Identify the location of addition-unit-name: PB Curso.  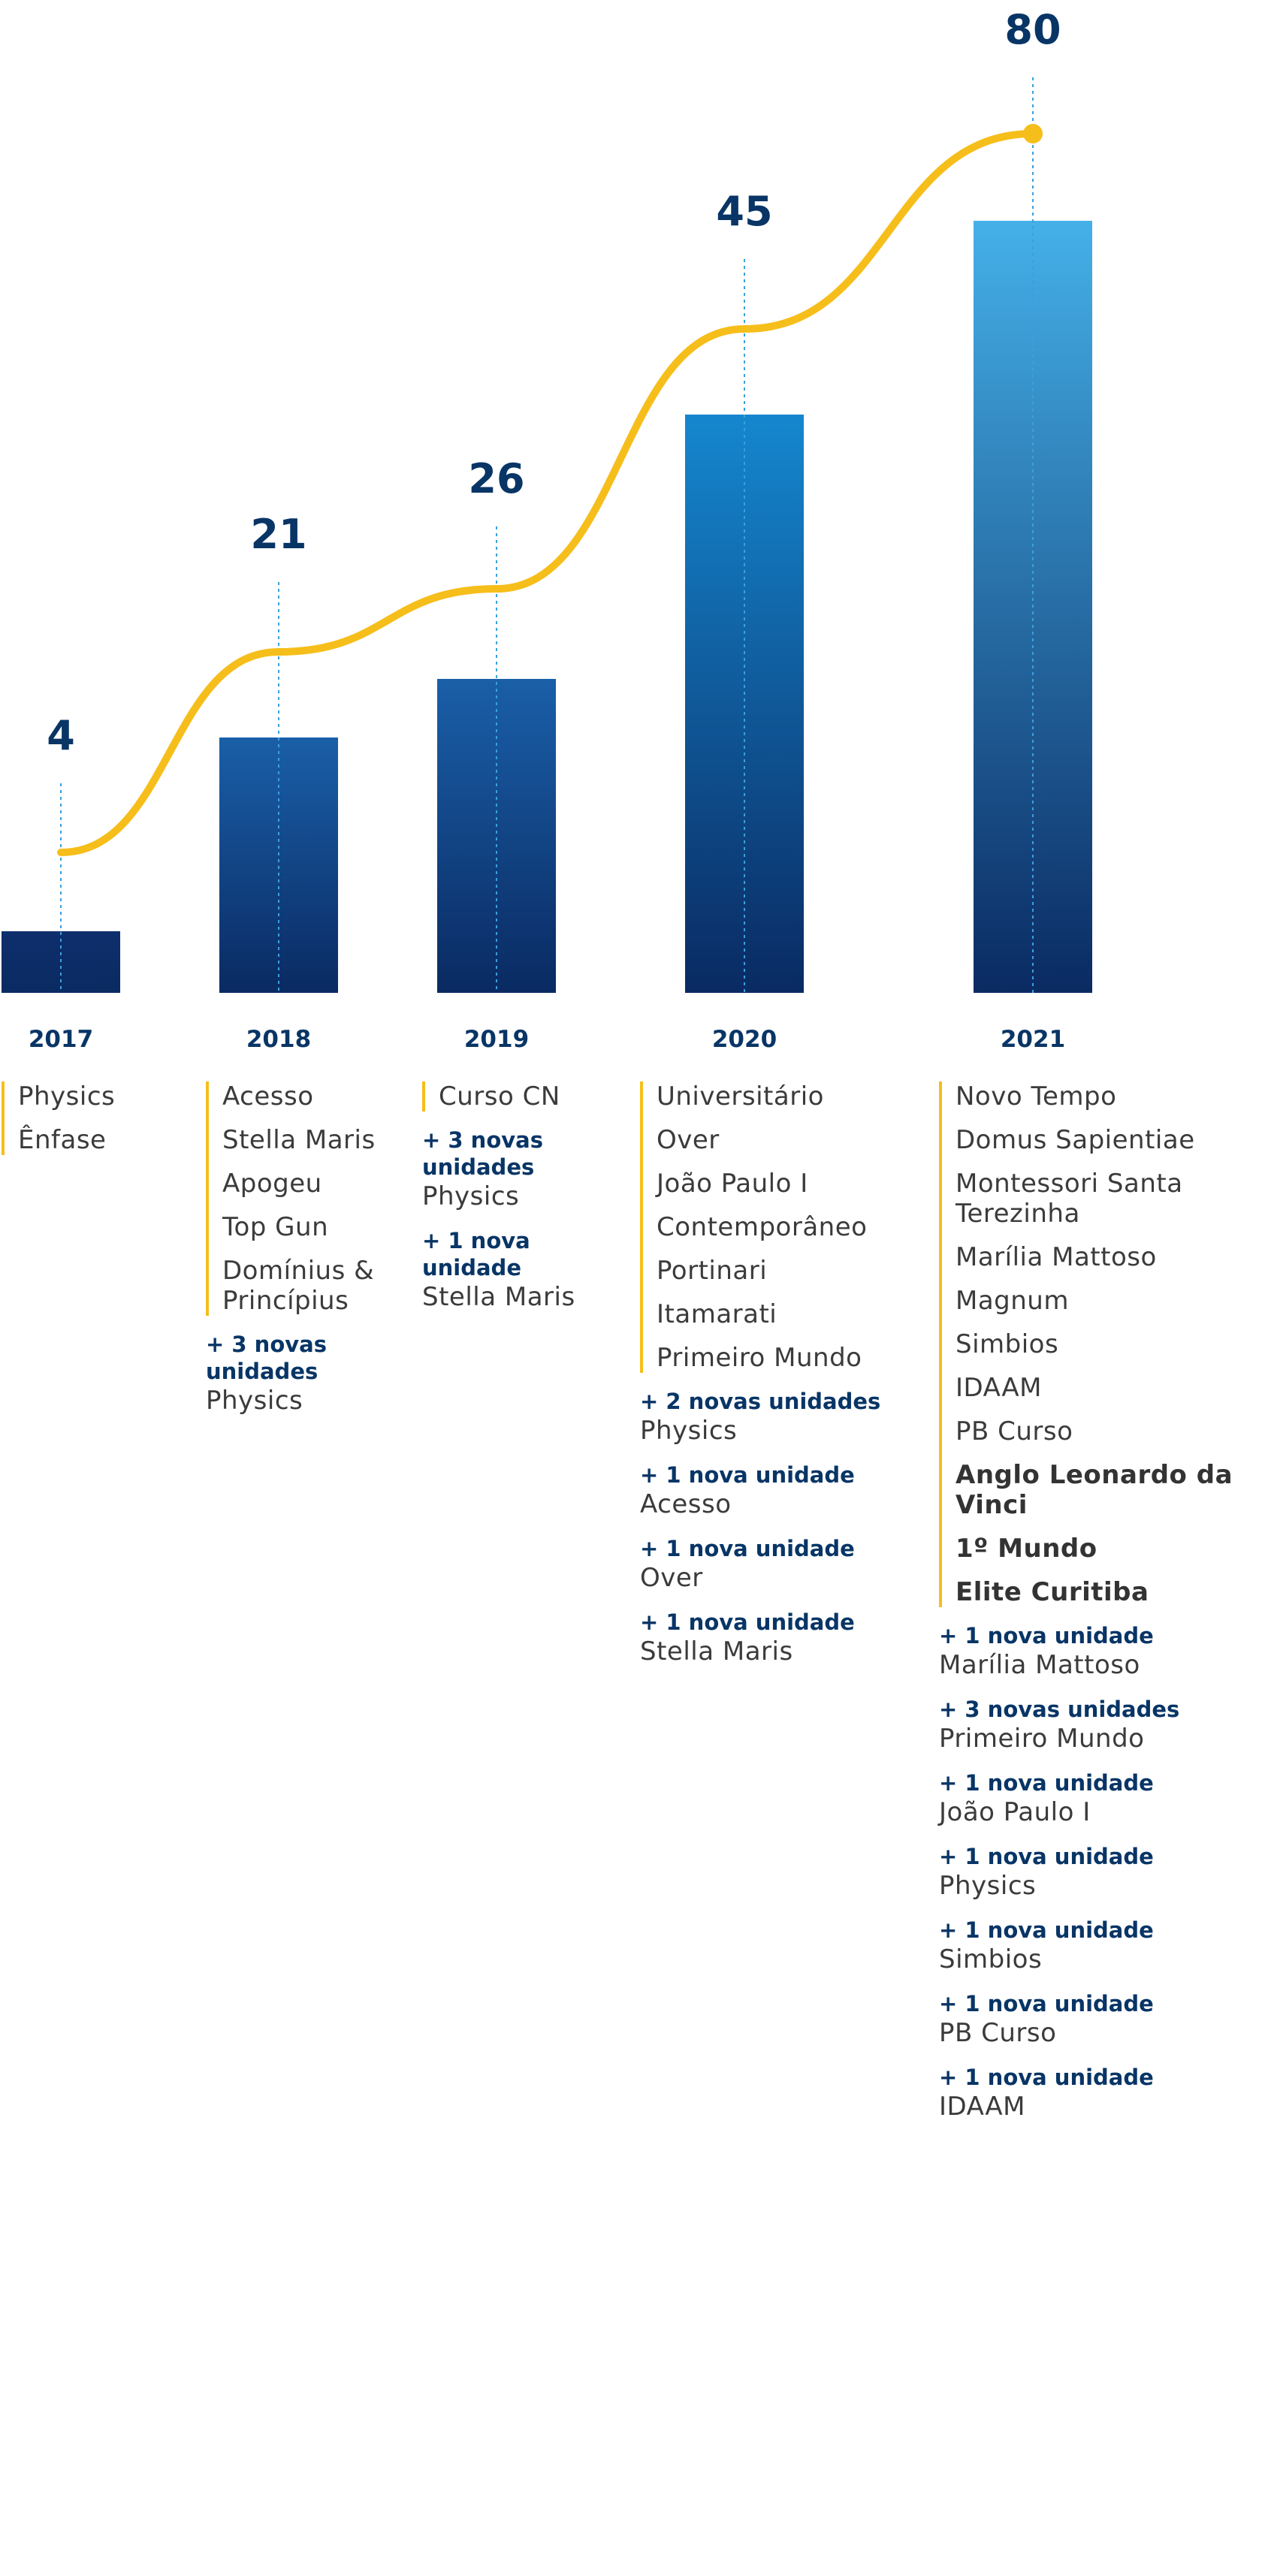
(998, 2033).